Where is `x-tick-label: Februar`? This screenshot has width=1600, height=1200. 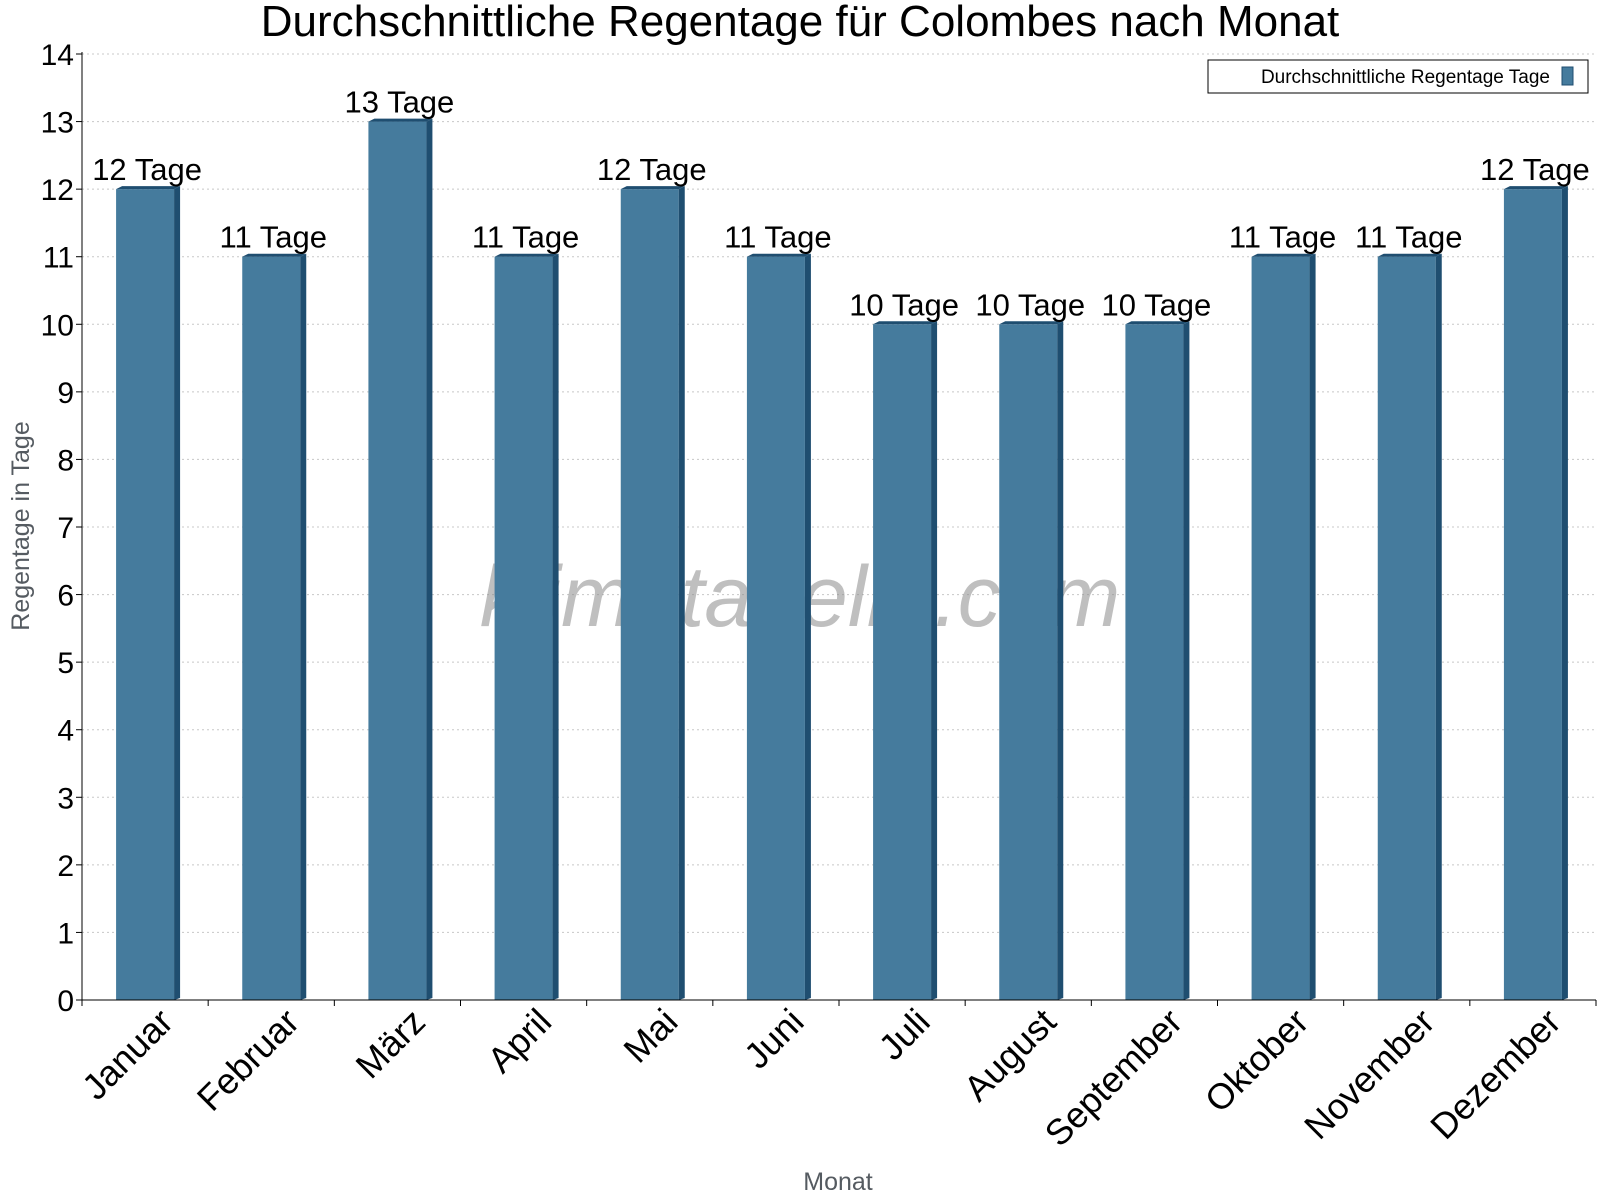
x-tick-label: Februar is located at coordinates (248, 1060).